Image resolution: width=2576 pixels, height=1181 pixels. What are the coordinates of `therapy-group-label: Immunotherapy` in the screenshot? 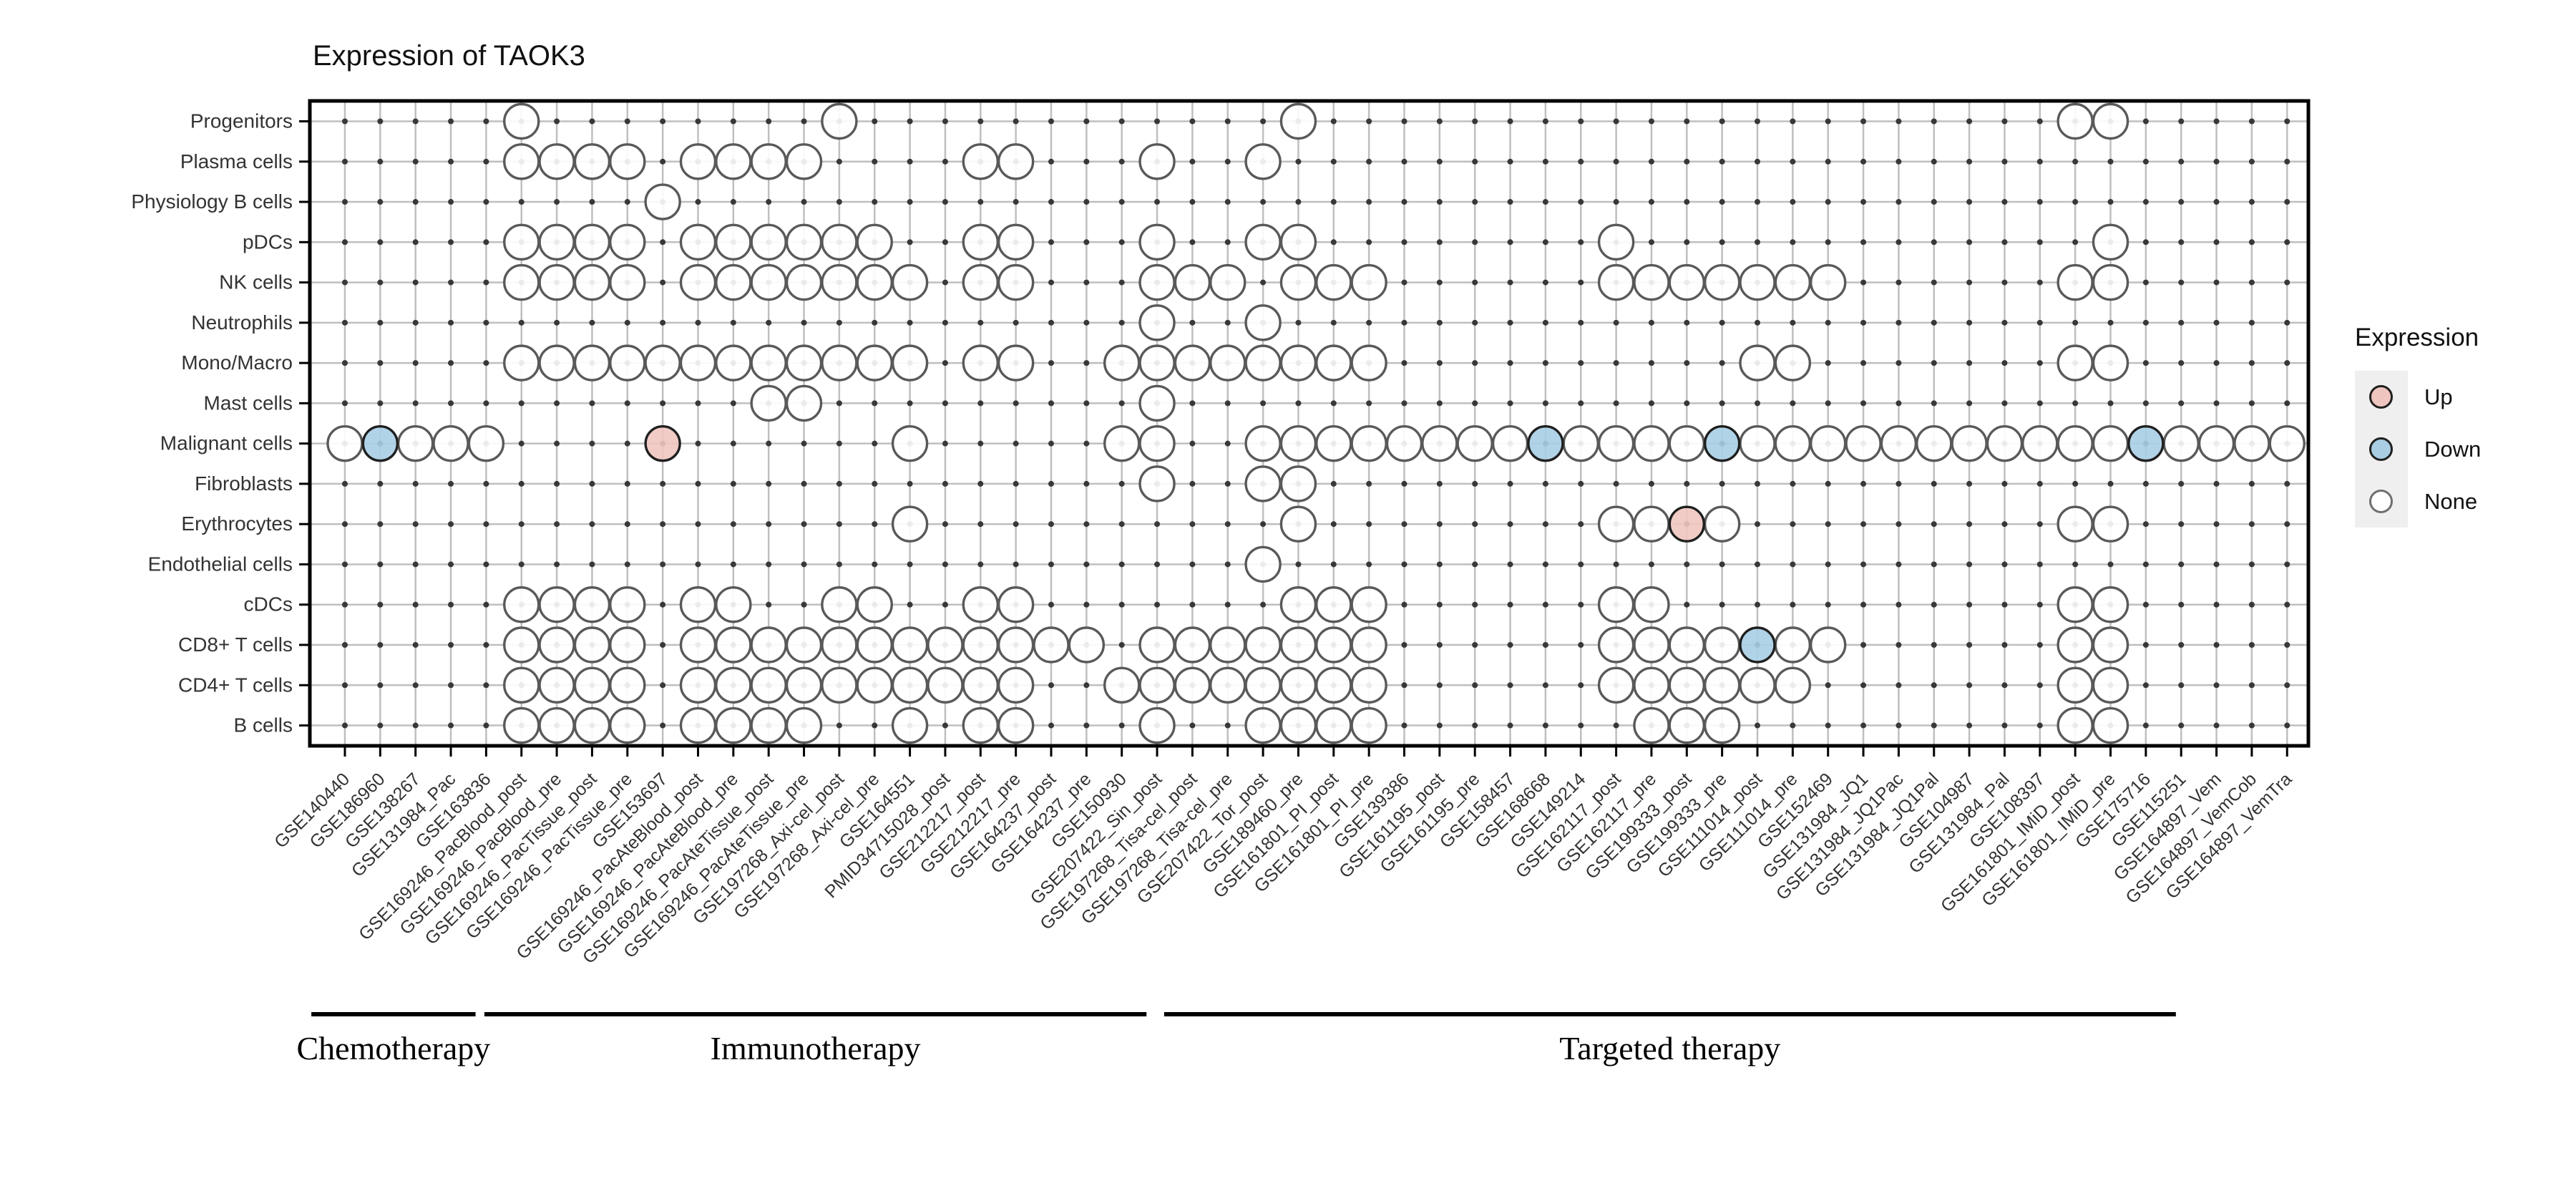 It's located at (816, 1048).